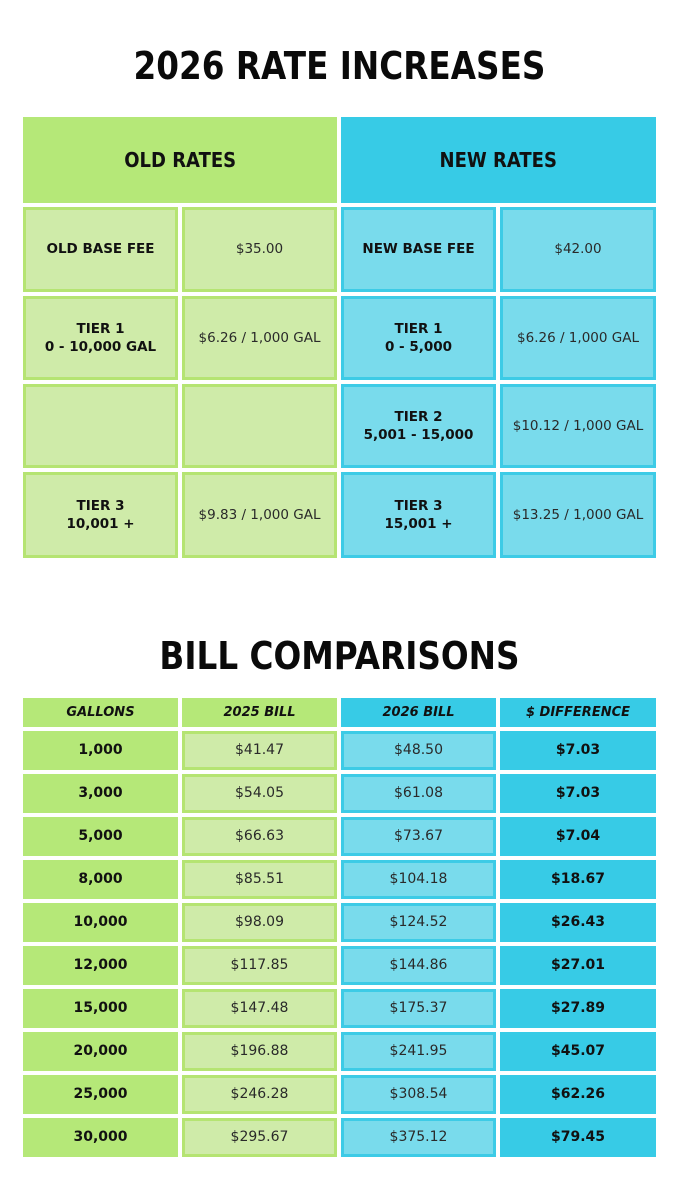  What do you see at coordinates (418, 338) in the screenshot?
I see `new-rate-label: TIER 1 0 - 5,000` at bounding box center [418, 338].